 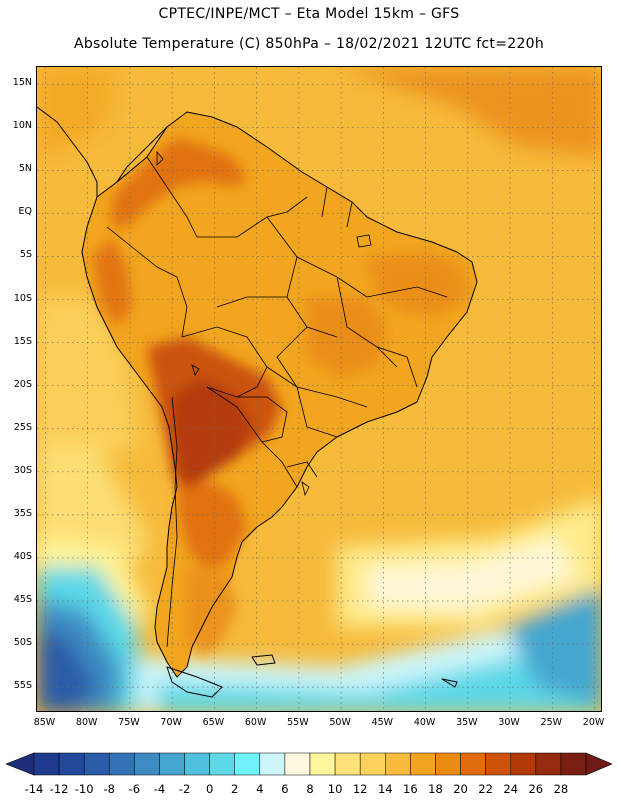 What do you see at coordinates (172, 522) in the screenshot?
I see `border-argentina-chile` at bounding box center [172, 522].